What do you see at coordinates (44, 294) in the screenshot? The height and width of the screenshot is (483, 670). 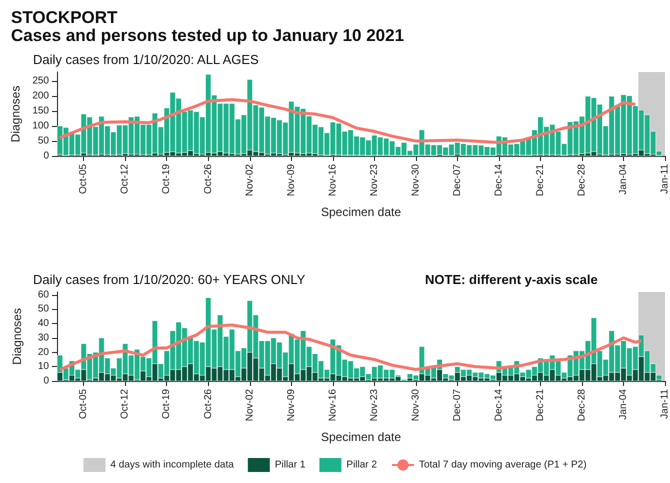 I see `y-tick-label: 60` at bounding box center [44, 294].